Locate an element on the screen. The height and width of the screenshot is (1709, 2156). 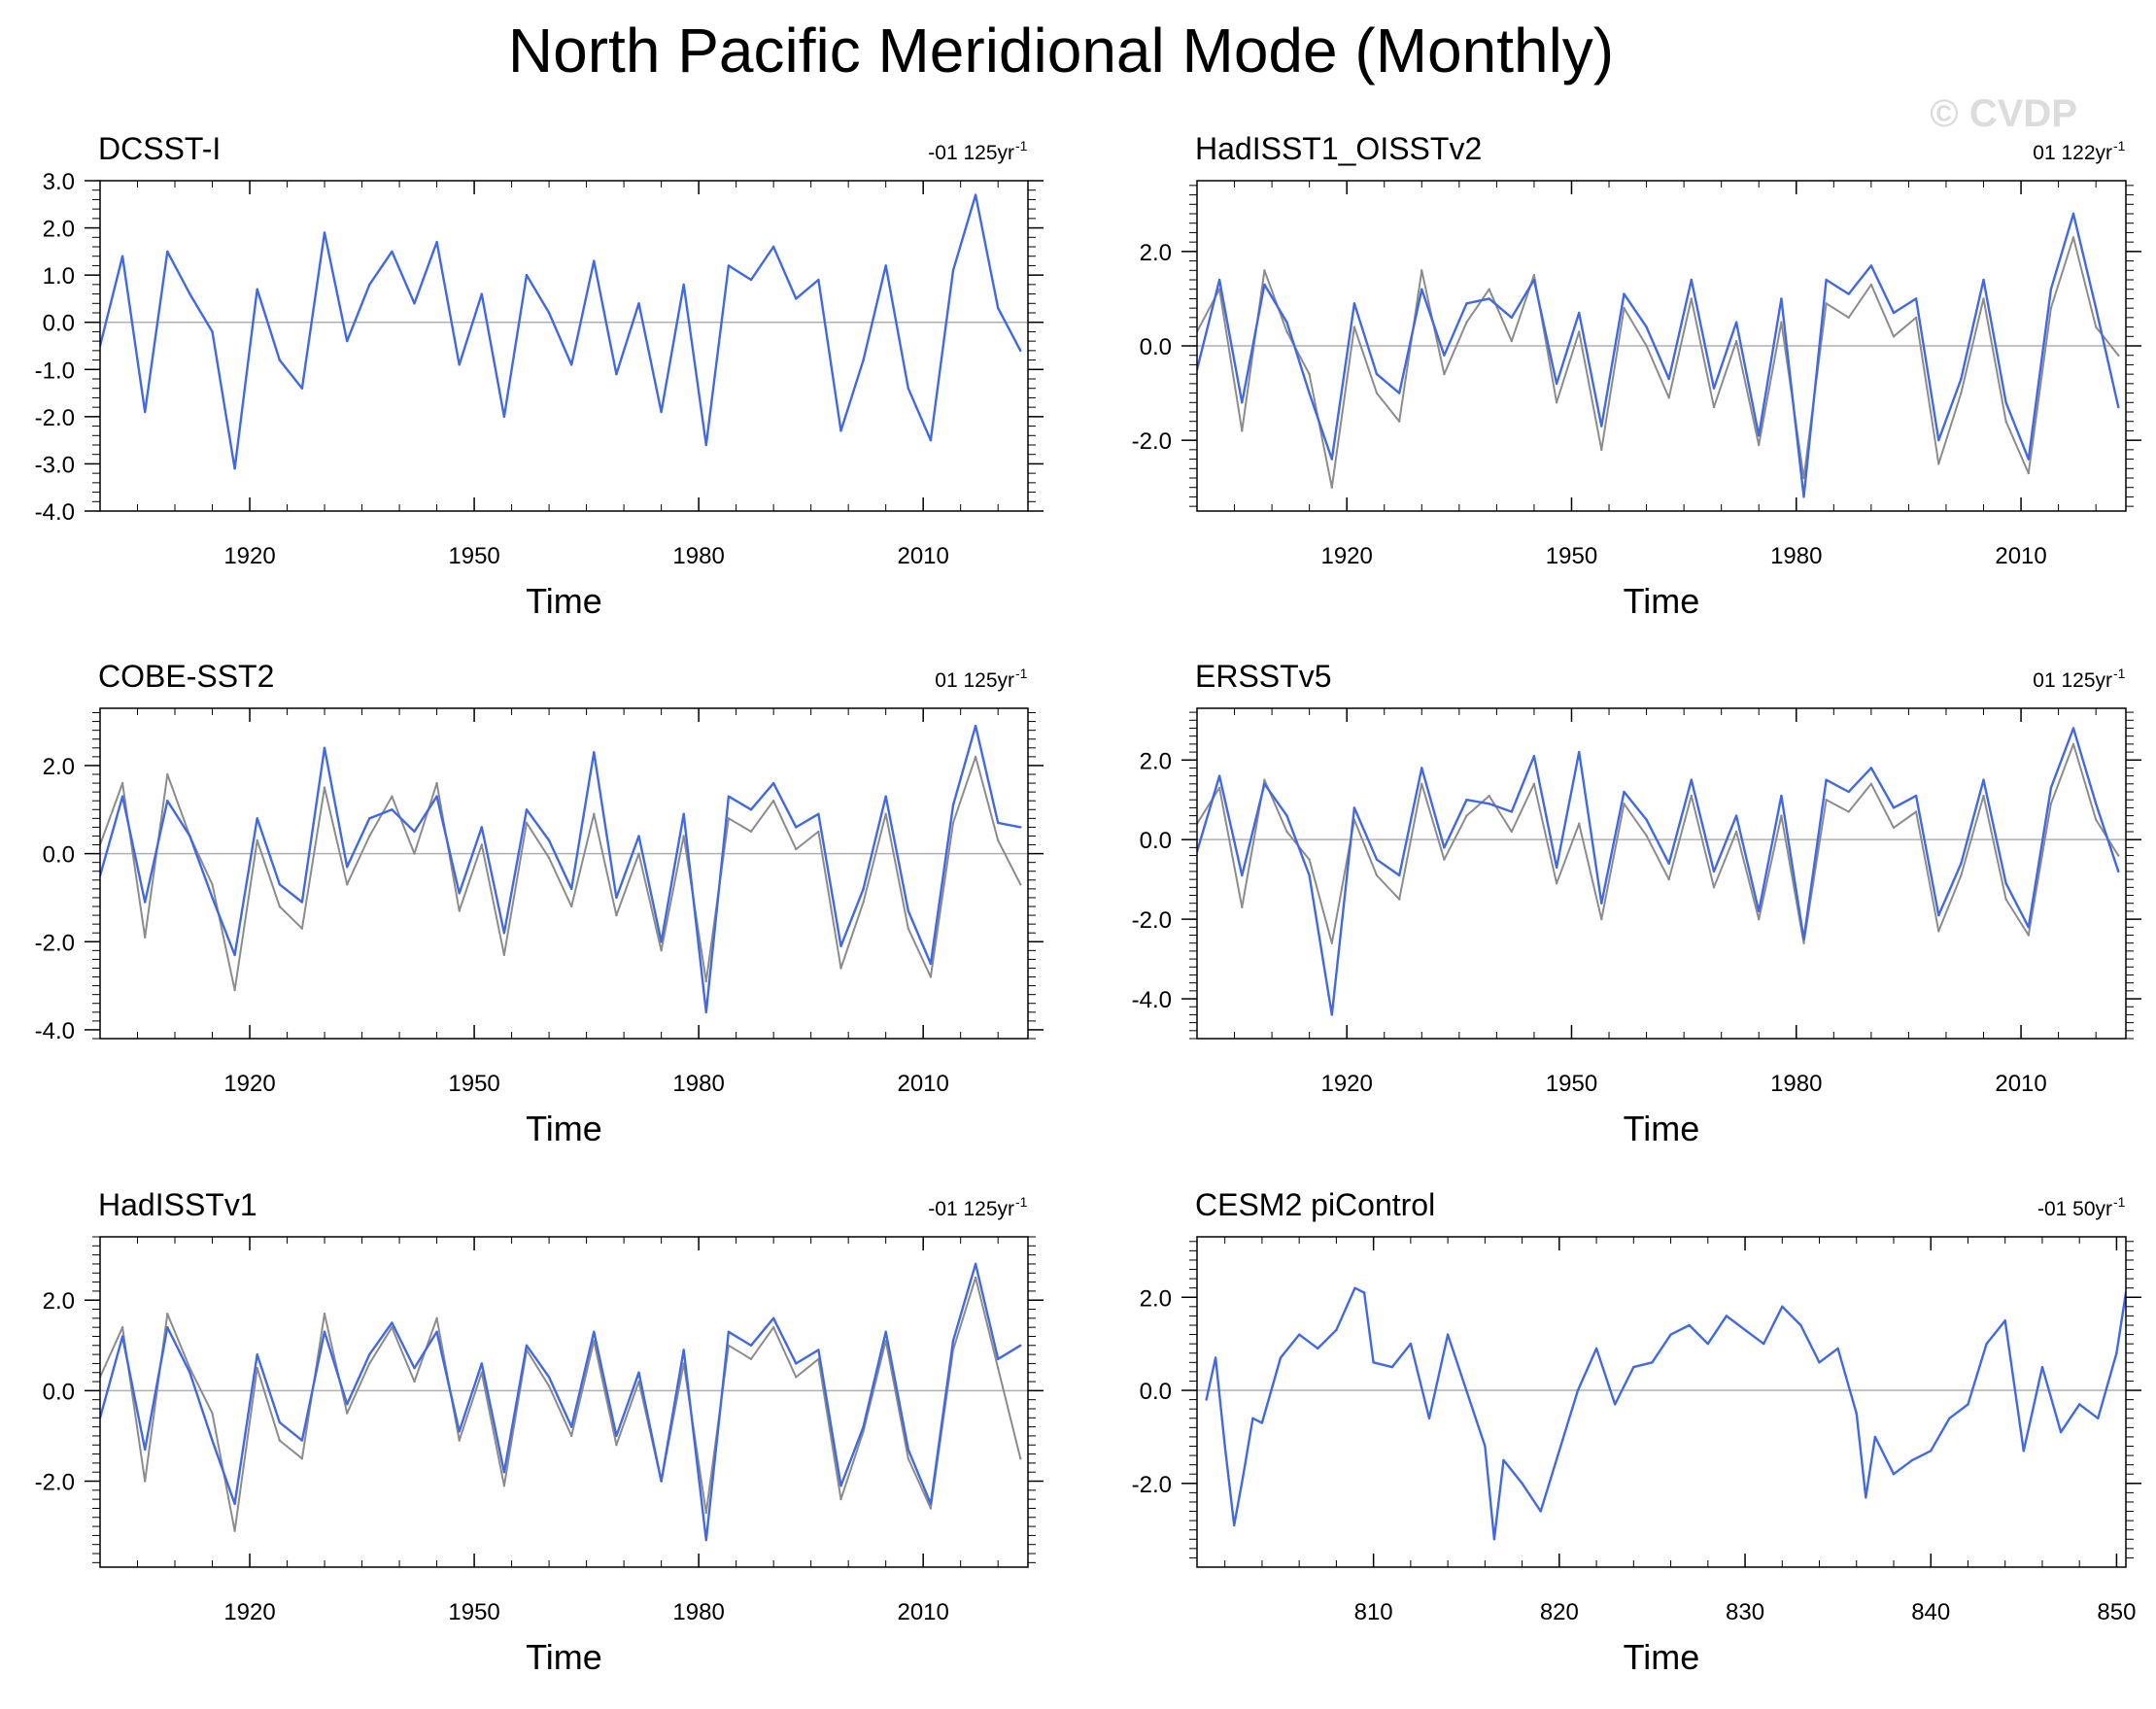
y-tick-label: 1.0 is located at coordinates (59, 277).